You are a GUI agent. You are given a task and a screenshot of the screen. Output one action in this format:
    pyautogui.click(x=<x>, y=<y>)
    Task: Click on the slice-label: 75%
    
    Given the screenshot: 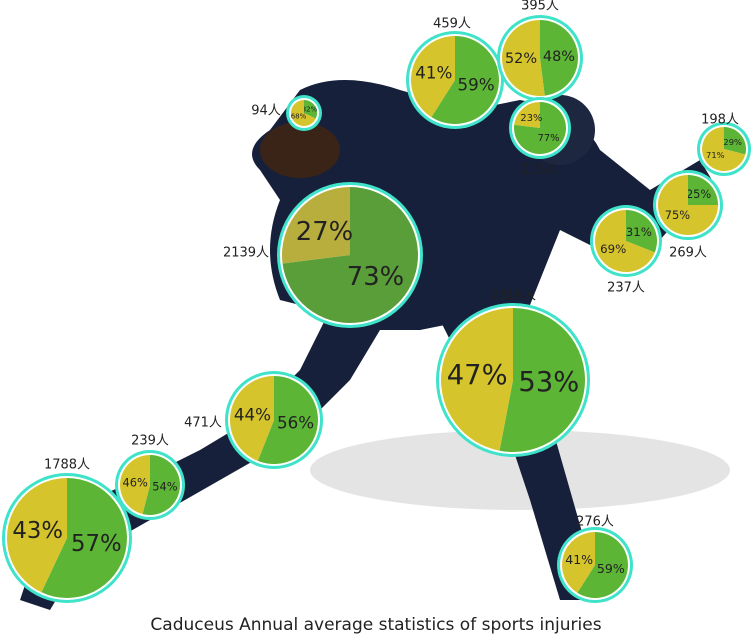 What is the action you would take?
    pyautogui.click(x=677, y=215)
    